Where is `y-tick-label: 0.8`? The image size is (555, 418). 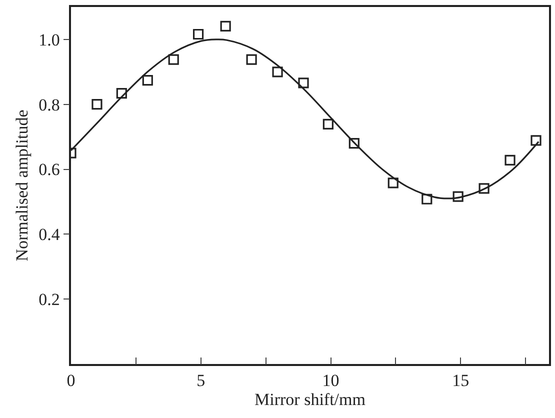
y-tick-label: 0.8 is located at coordinates (49, 104).